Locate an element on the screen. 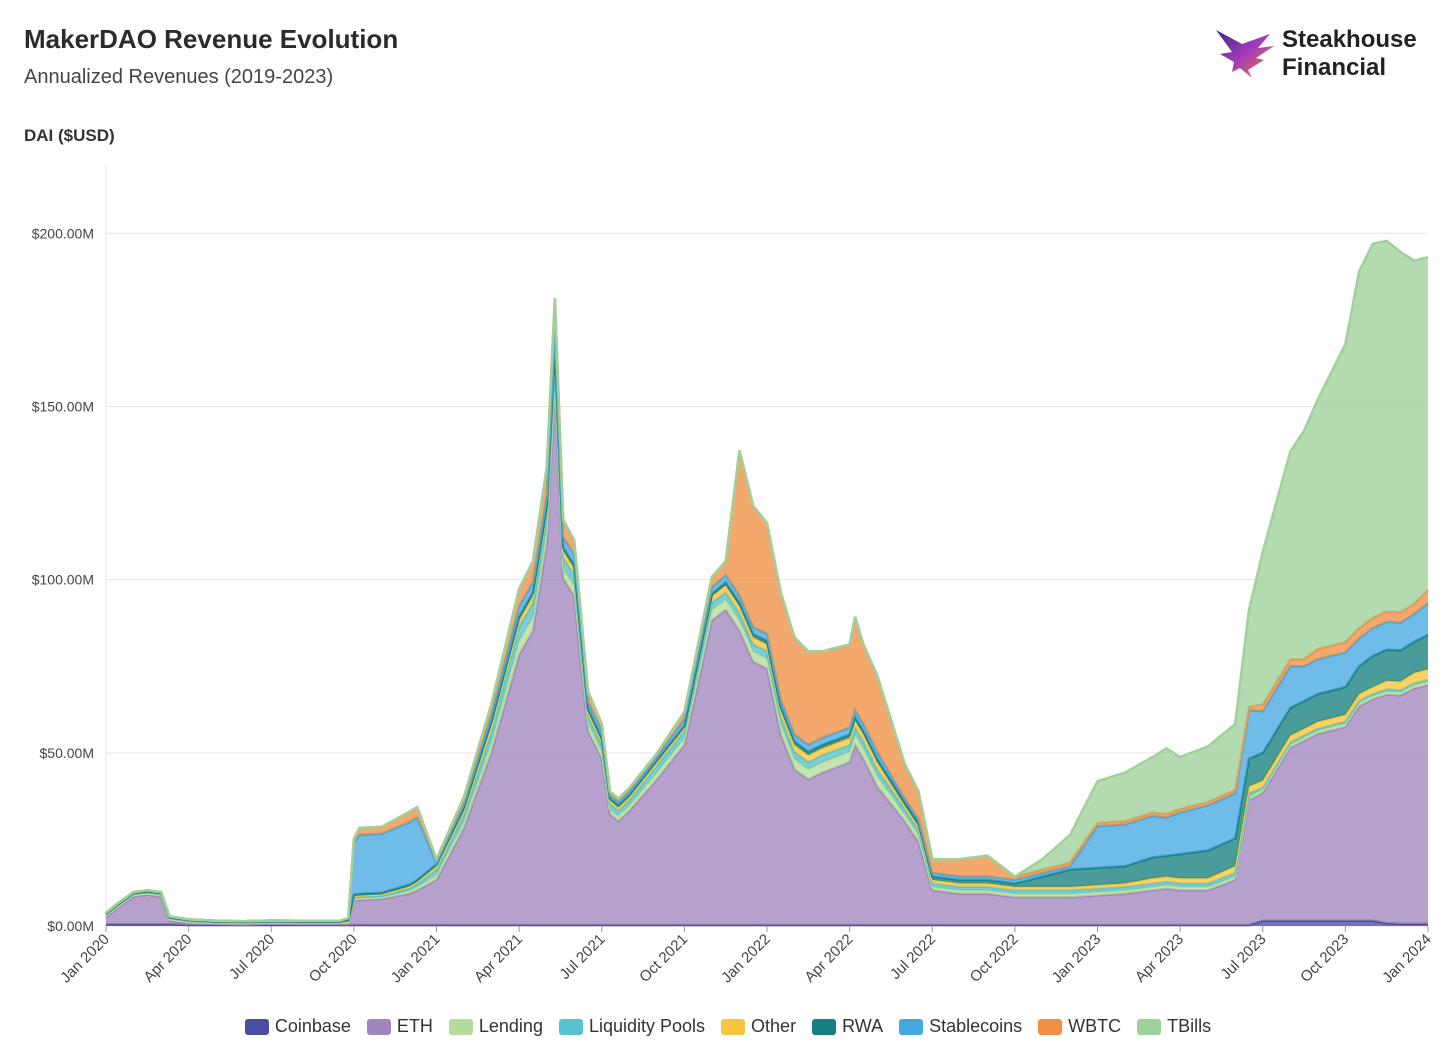 The image size is (1456, 1050). legend-label: ETH is located at coordinates (414, 1026).